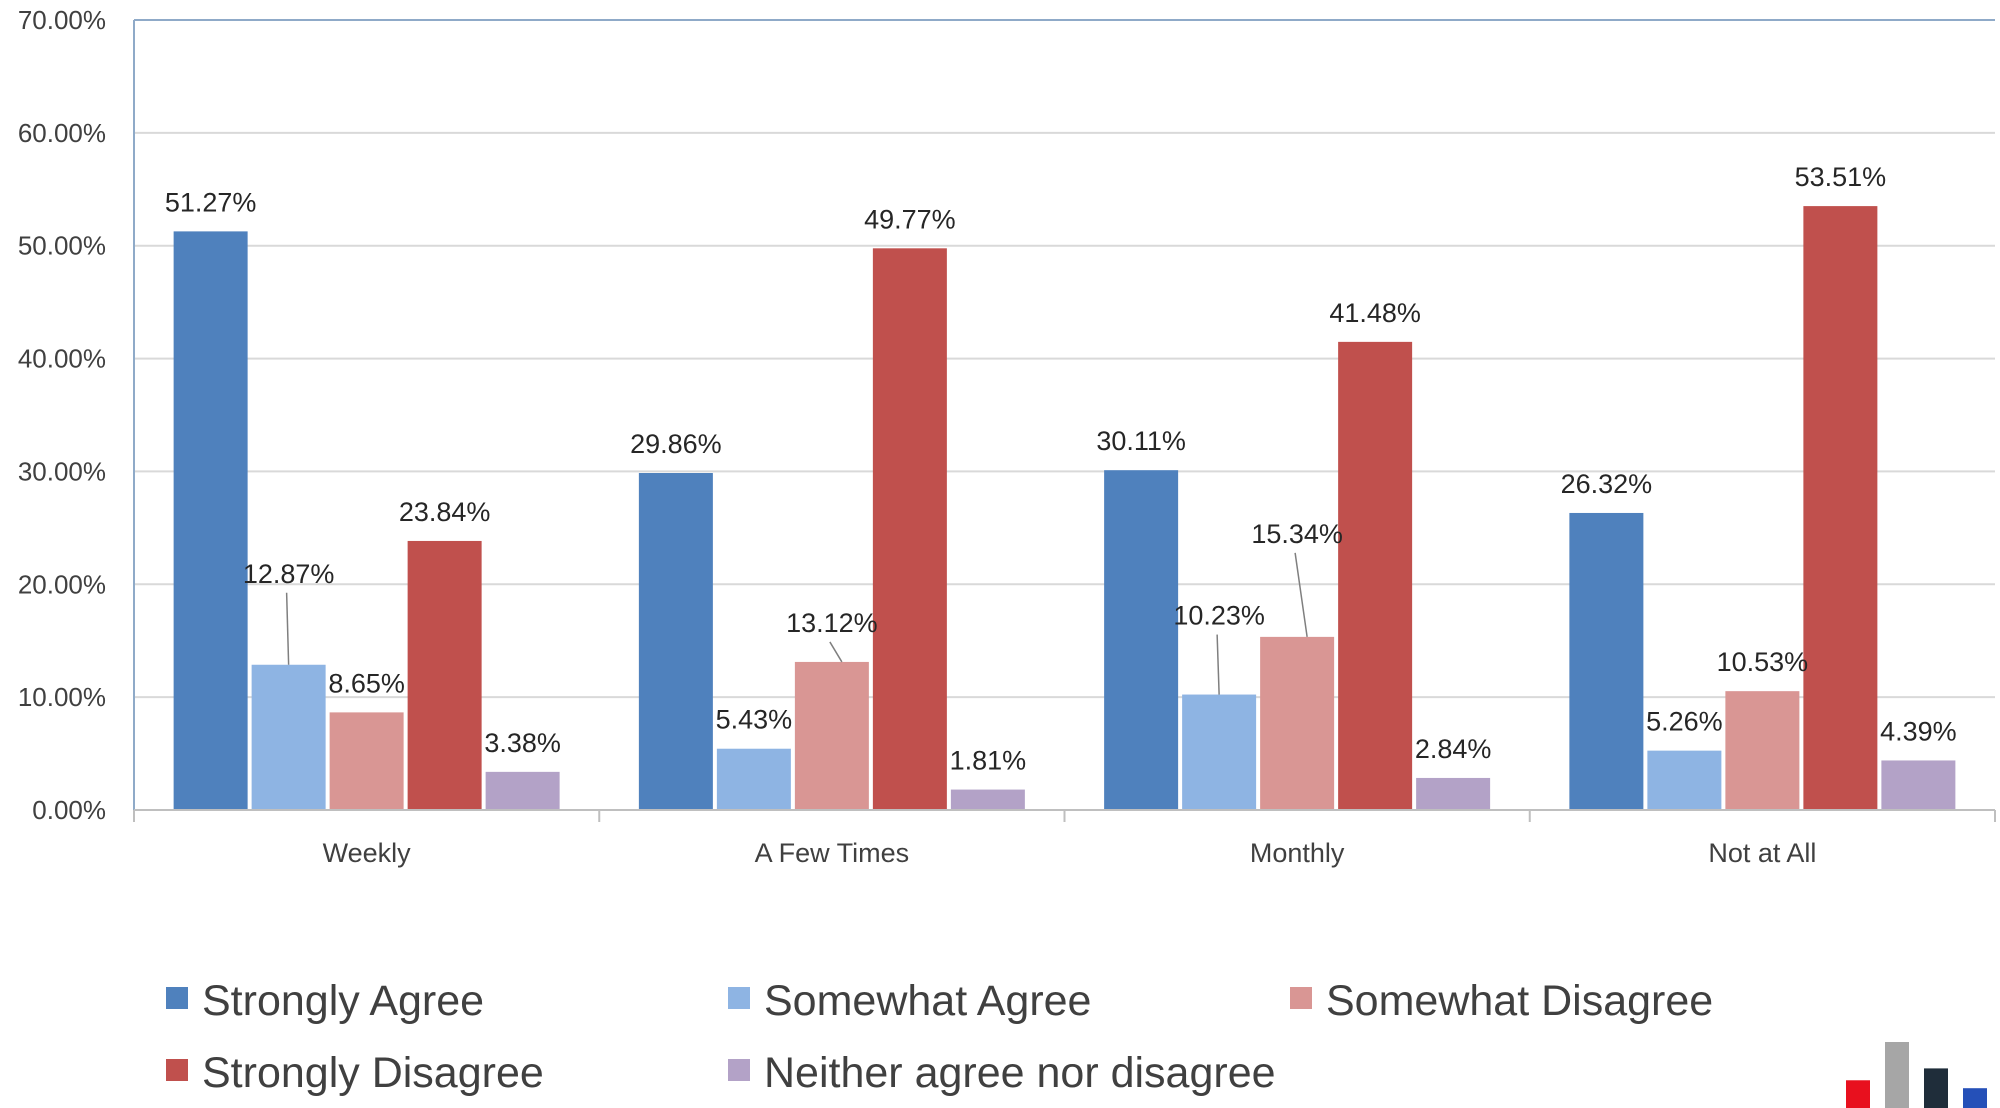  I want to click on legend-label: Somewhat Agree, so click(927, 1001).